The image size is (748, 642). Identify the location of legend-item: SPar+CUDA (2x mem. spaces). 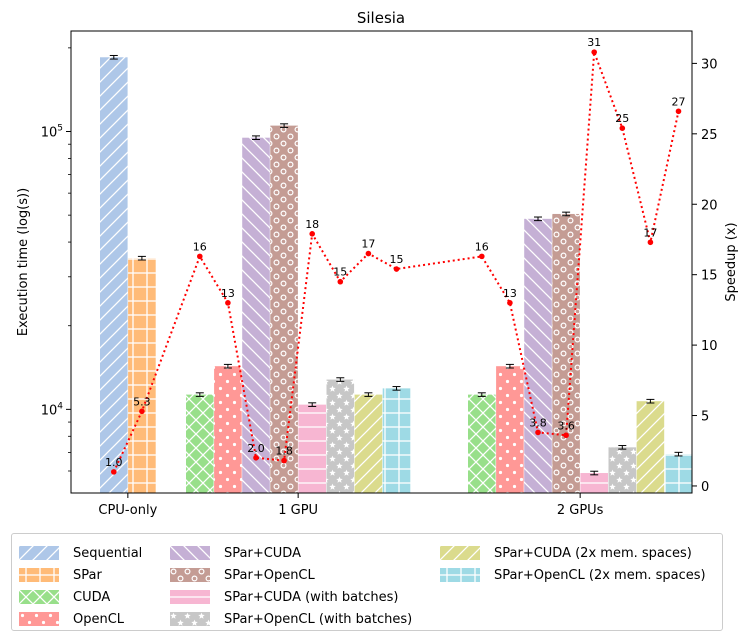
(566, 553).